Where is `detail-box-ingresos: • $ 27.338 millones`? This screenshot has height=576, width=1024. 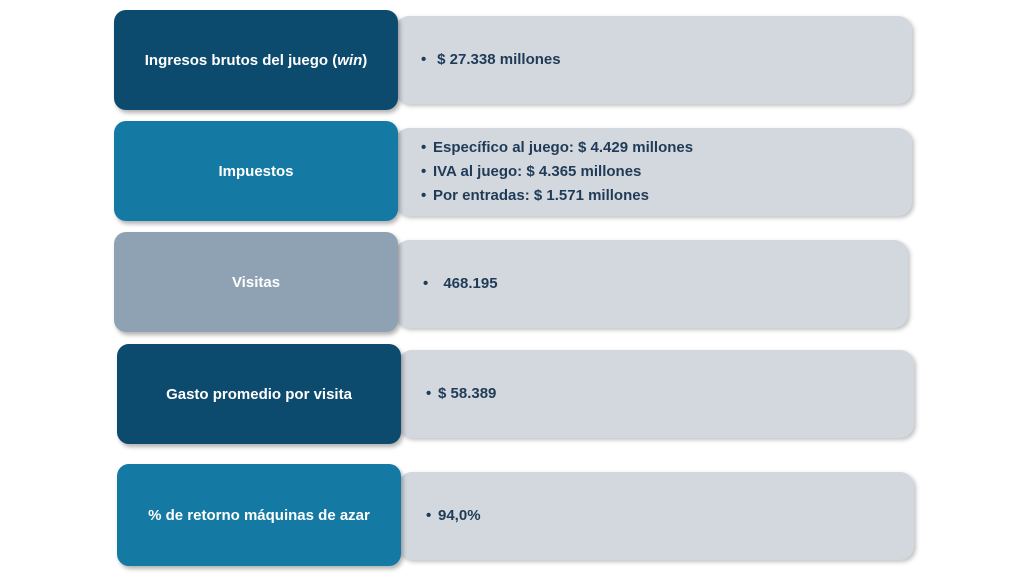
detail-box-ingresos: • $ 27.338 millones is located at coordinates (653, 60).